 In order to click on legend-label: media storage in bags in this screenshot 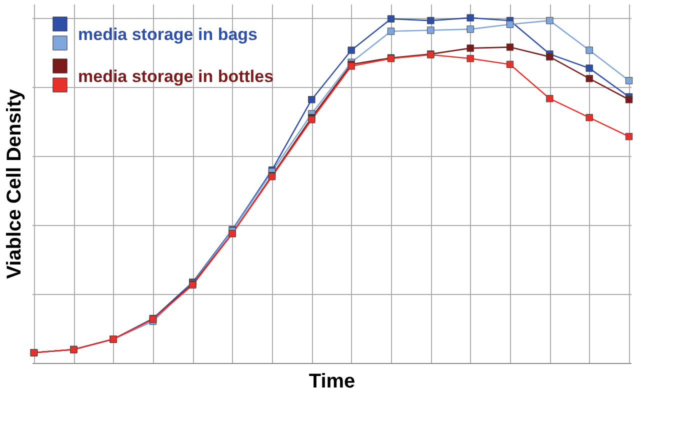, I will do `click(168, 34)`.